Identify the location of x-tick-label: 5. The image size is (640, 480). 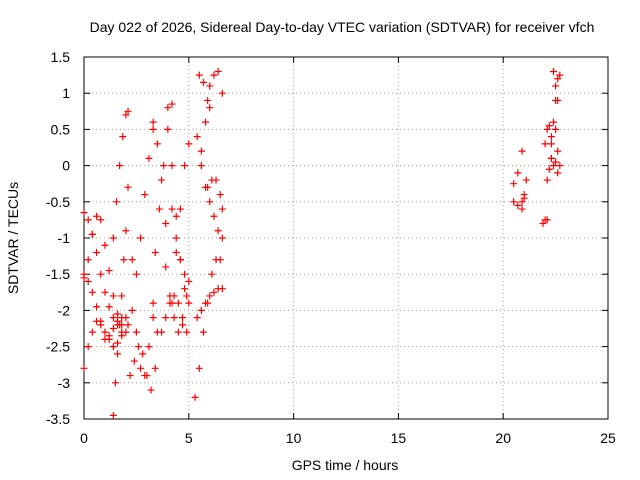
(189, 438).